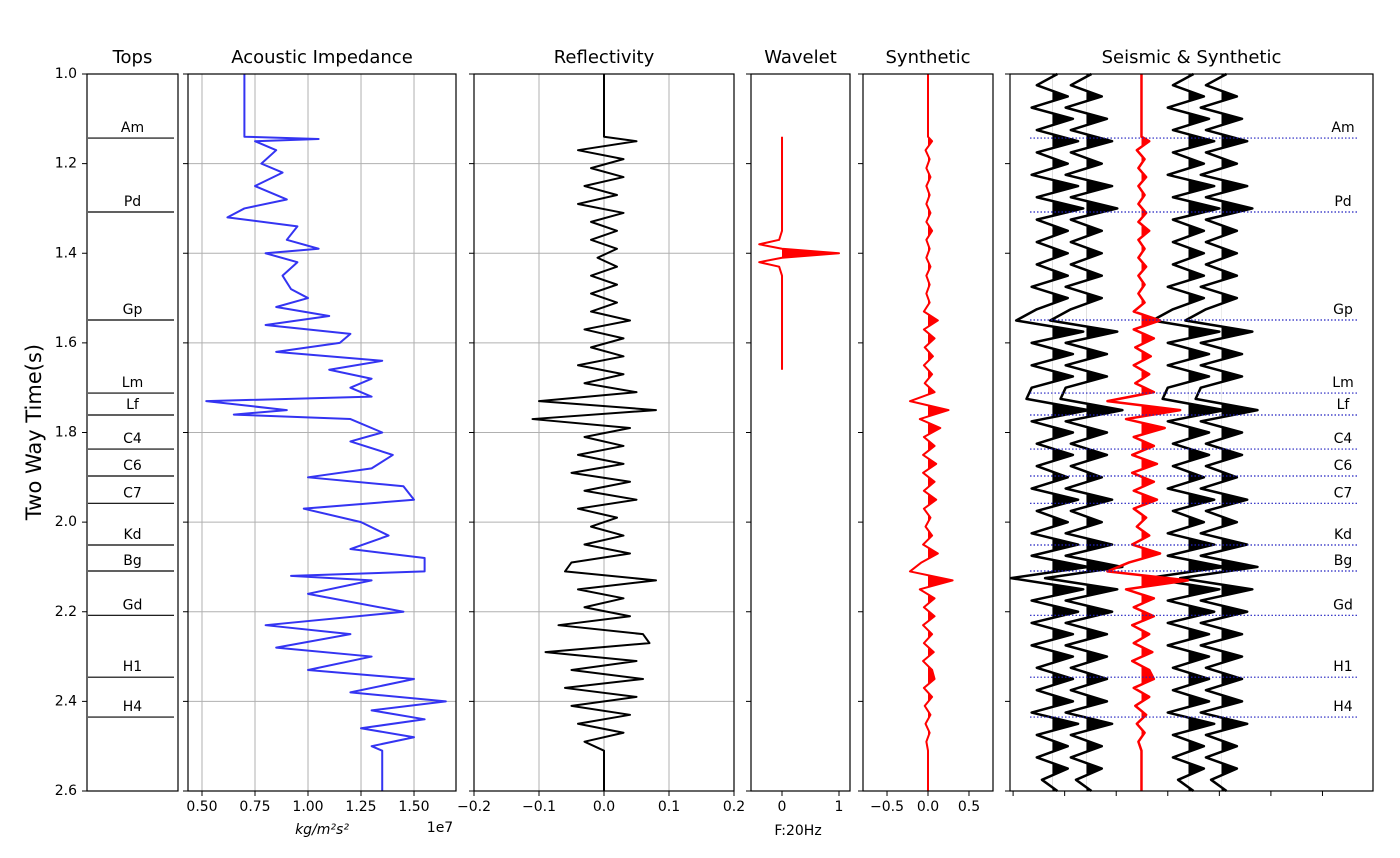  I want to click on x-axis-label: kg/m²s², so click(322, 830).